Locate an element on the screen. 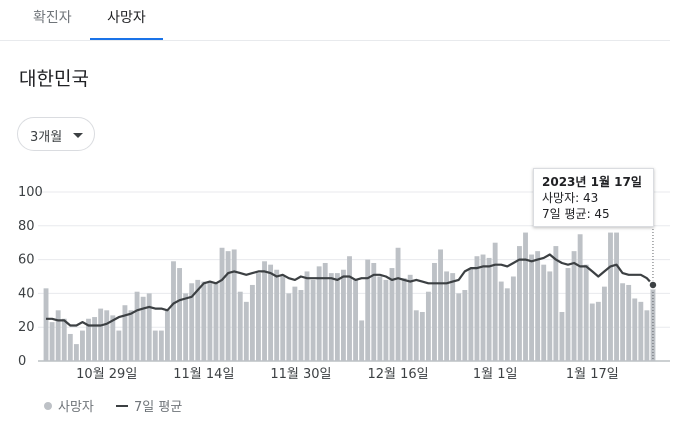 This screenshot has width=689, height=423. tooltip-average: 7일 평균: 45 is located at coordinates (576, 214).